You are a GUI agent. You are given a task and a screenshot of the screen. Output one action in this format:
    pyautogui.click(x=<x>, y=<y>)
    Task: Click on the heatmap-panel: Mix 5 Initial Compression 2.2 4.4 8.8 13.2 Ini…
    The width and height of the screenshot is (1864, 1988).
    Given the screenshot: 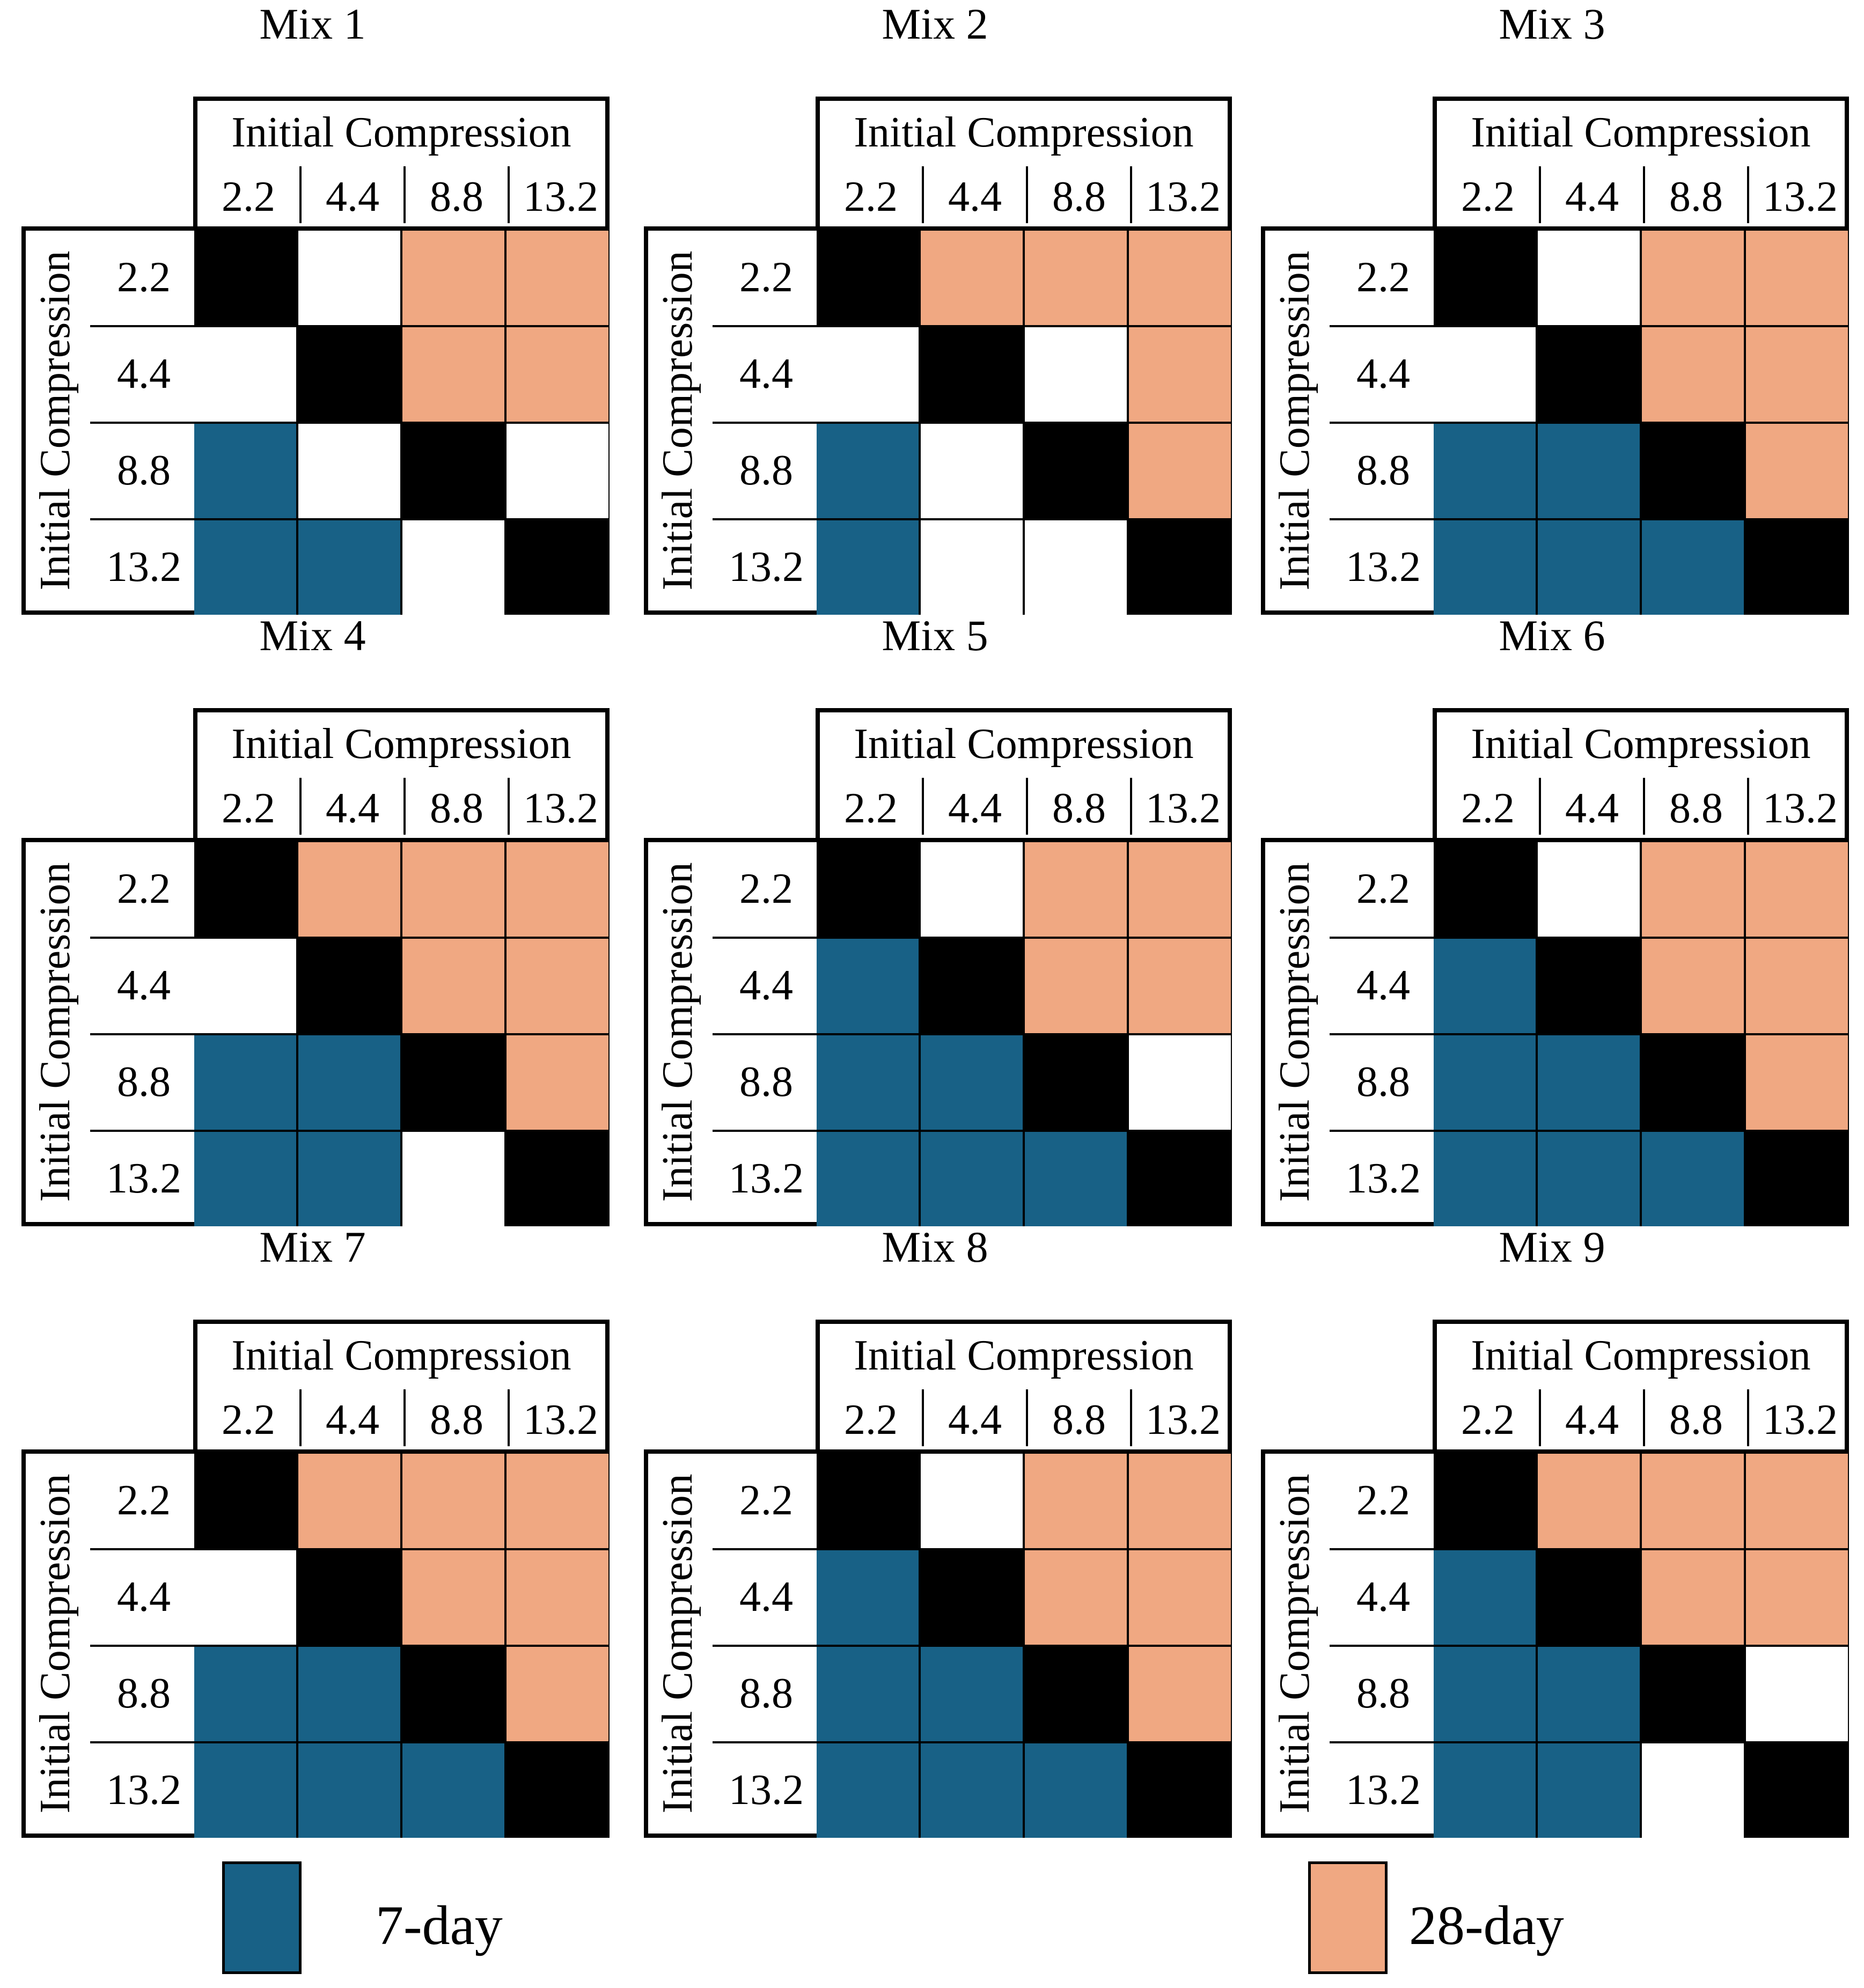 What is the action you would take?
    pyautogui.click(x=938, y=919)
    